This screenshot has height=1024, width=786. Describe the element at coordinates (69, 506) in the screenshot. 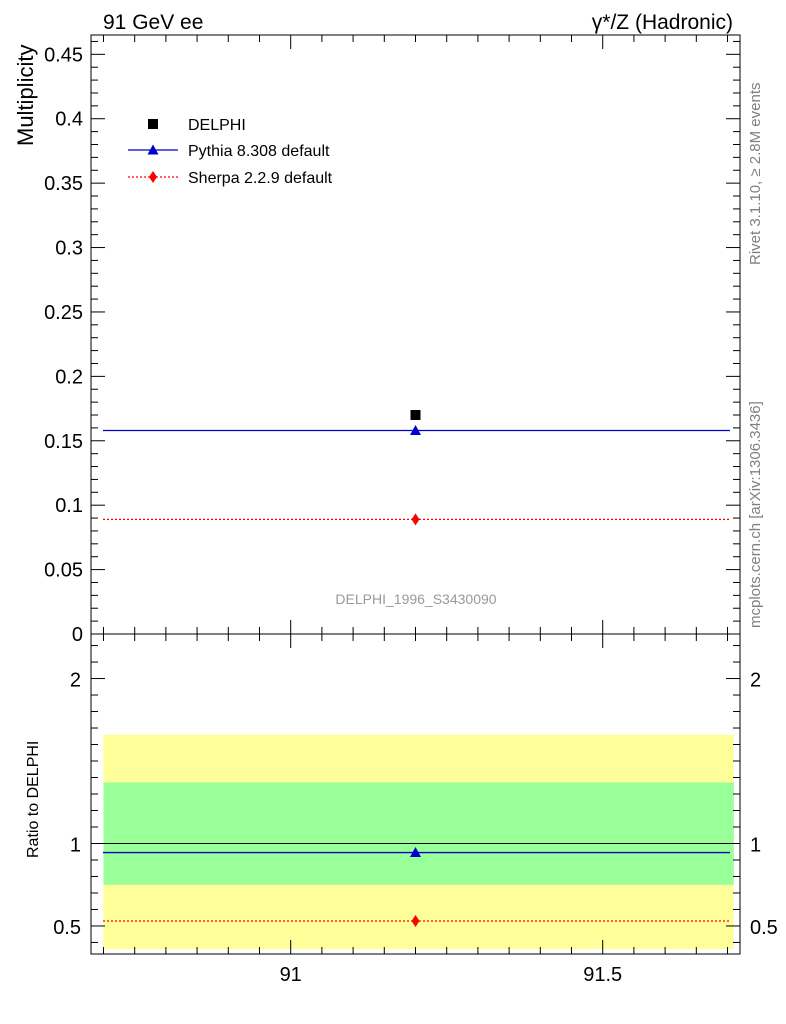

I see `main-y-tick-label: 0.1` at that location.